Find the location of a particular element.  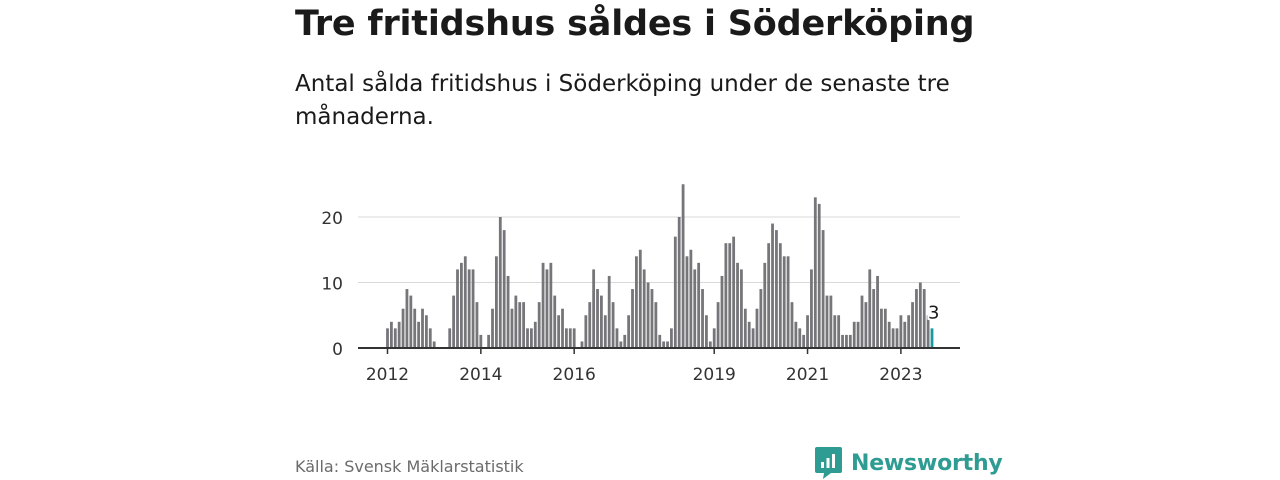

x-tick-label: 2016 is located at coordinates (574, 375).